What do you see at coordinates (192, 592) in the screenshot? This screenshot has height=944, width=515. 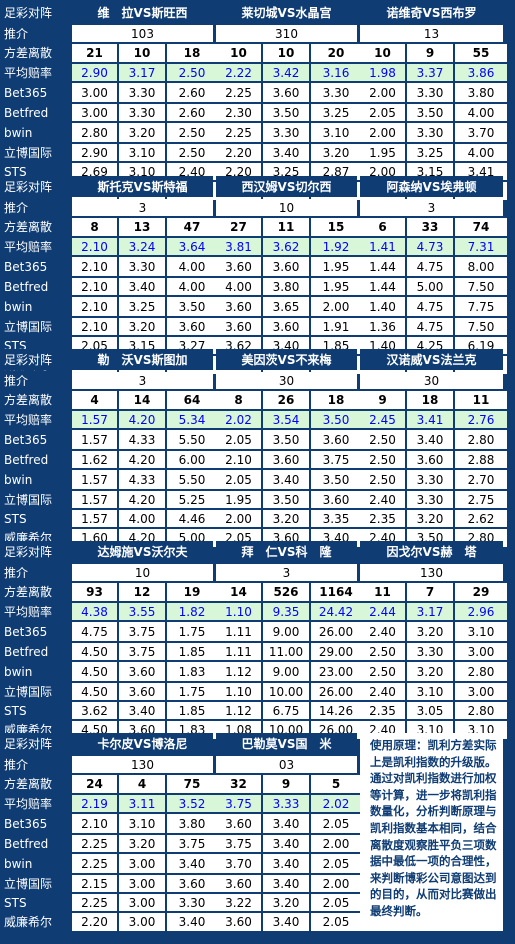 I see `dispersion-value: 19` at bounding box center [192, 592].